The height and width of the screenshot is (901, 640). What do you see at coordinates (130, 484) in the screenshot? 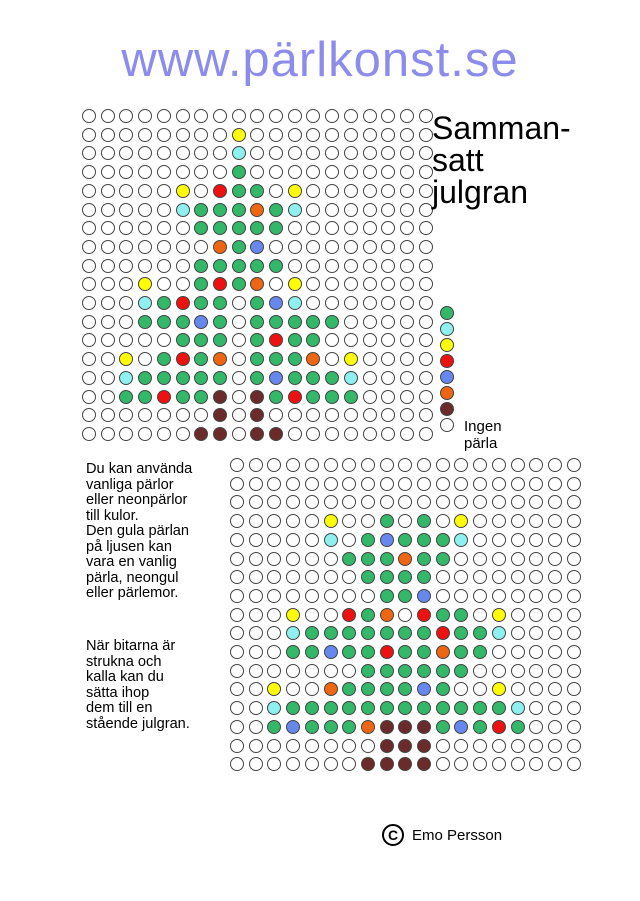
I see `instruction-line: vanliga pärlor` at bounding box center [130, 484].